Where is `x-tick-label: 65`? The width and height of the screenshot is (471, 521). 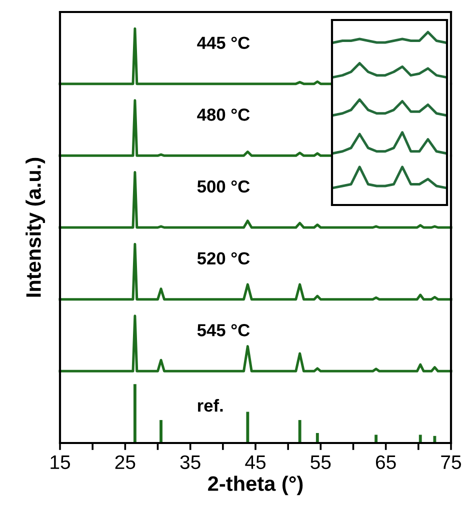
x-tick-label: 65 is located at coordinates (386, 462).